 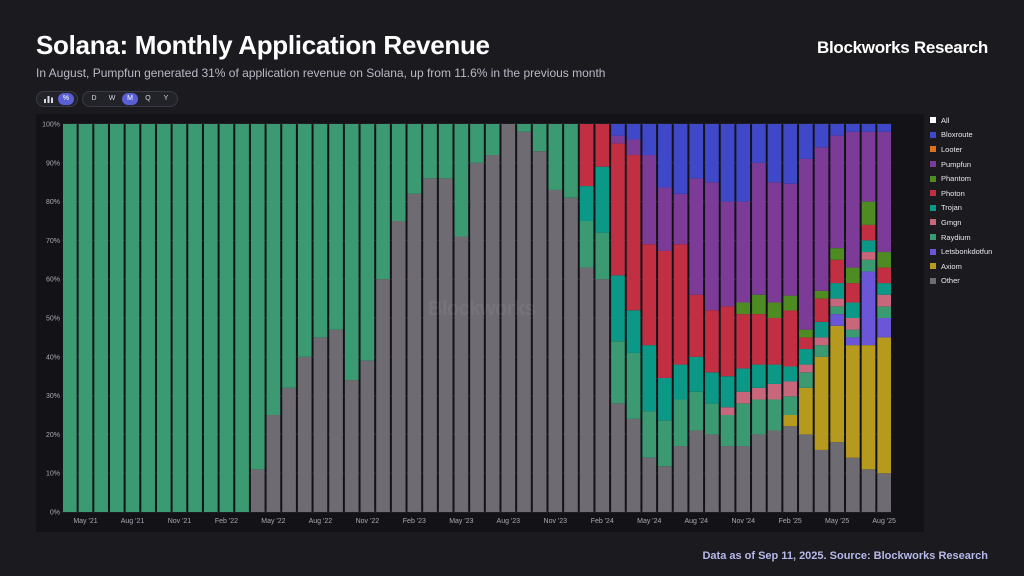 What do you see at coordinates (130, 99) in the screenshot?
I see `interval-month-button: M` at bounding box center [130, 99].